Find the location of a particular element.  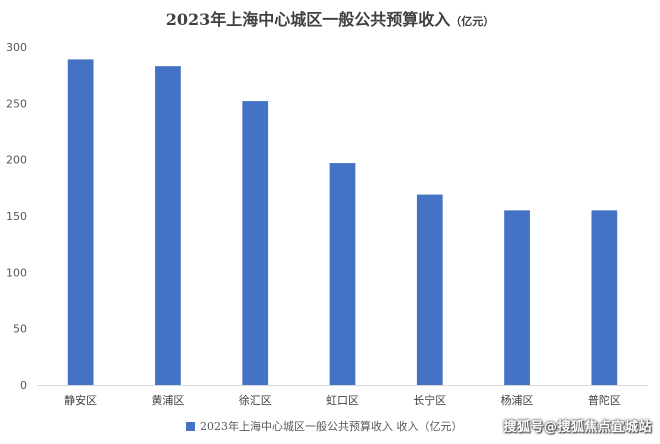

x-category-label: 虹口区 is located at coordinates (342, 400).